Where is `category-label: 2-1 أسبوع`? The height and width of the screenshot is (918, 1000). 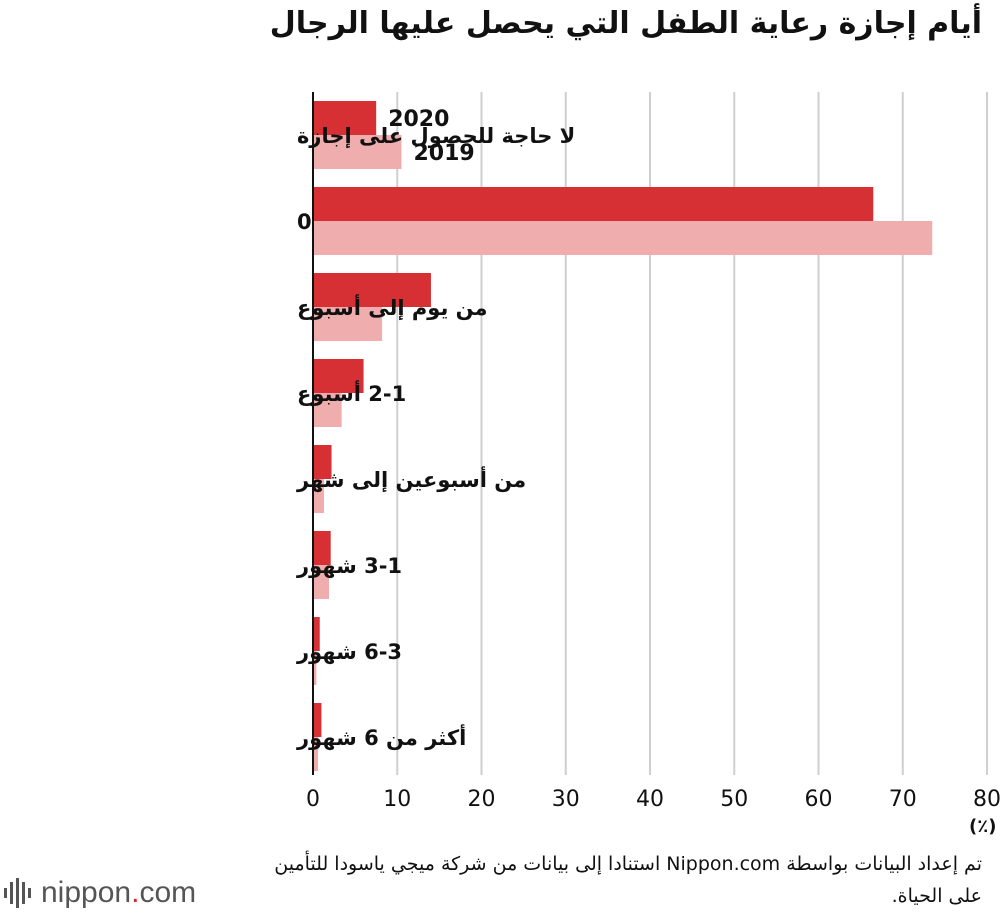 category-label: 2-1 أسبوع is located at coordinates (351, 392).